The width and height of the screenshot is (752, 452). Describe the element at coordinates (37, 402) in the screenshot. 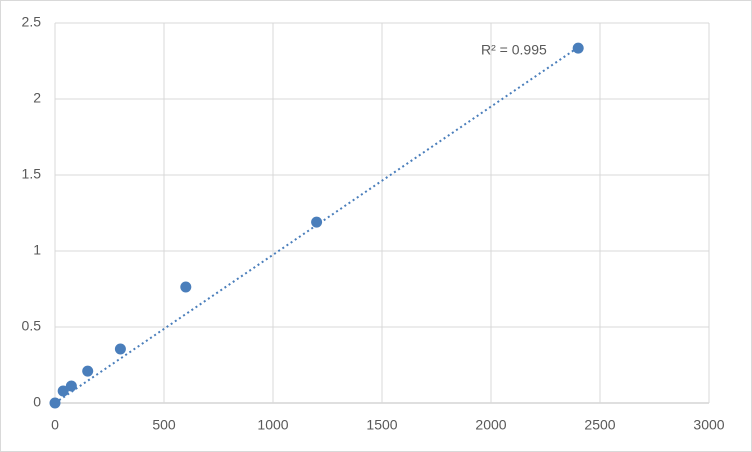

I see `y-tick-label: 0` at that location.